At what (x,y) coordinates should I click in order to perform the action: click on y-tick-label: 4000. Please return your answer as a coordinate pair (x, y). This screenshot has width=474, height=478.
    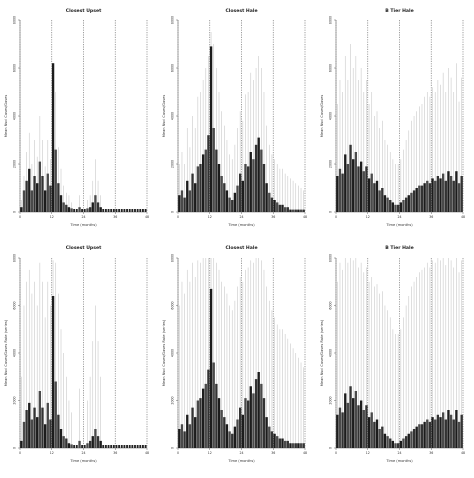
    Looking at the image, I should click on (173, 116).